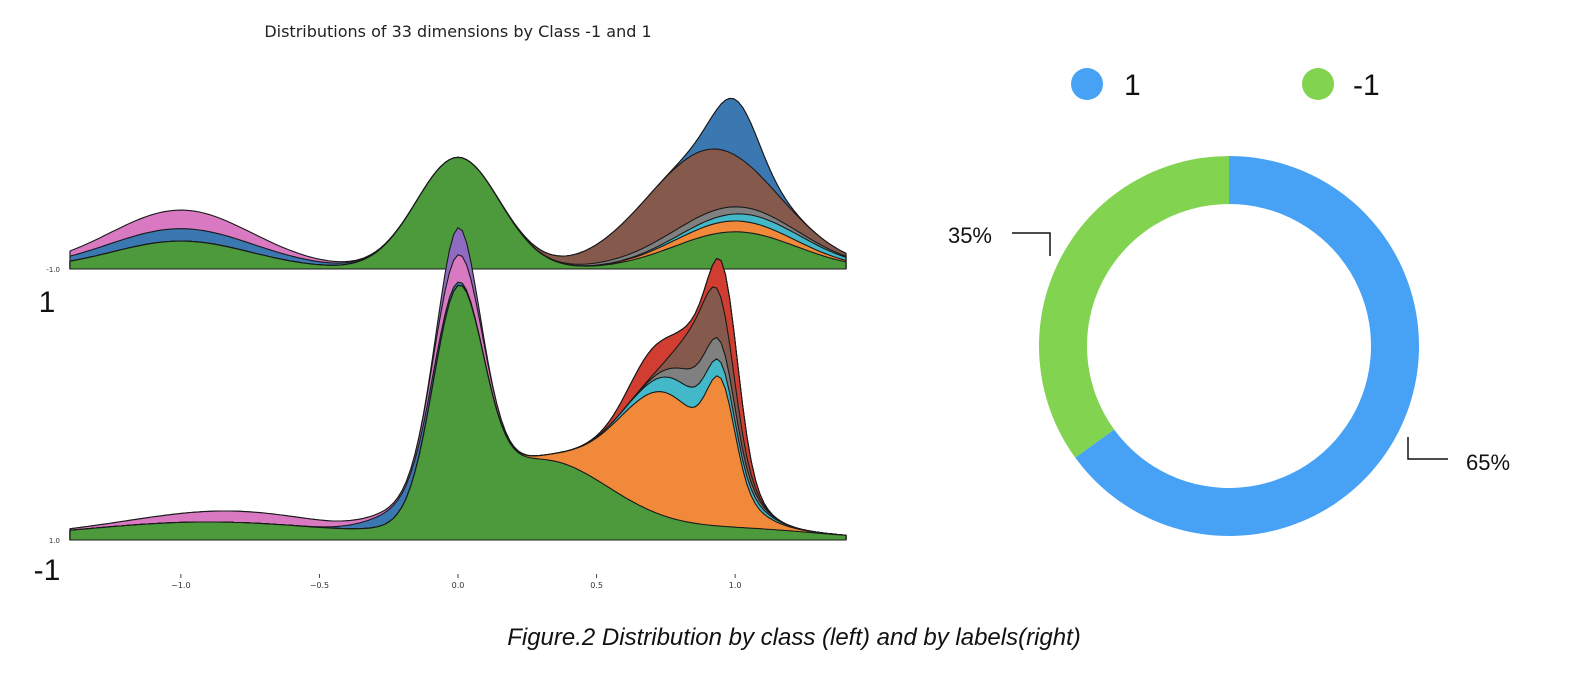 The height and width of the screenshot is (682, 1588). What do you see at coordinates (1132, 85) in the screenshot?
I see `legend-label-1: 1` at bounding box center [1132, 85].